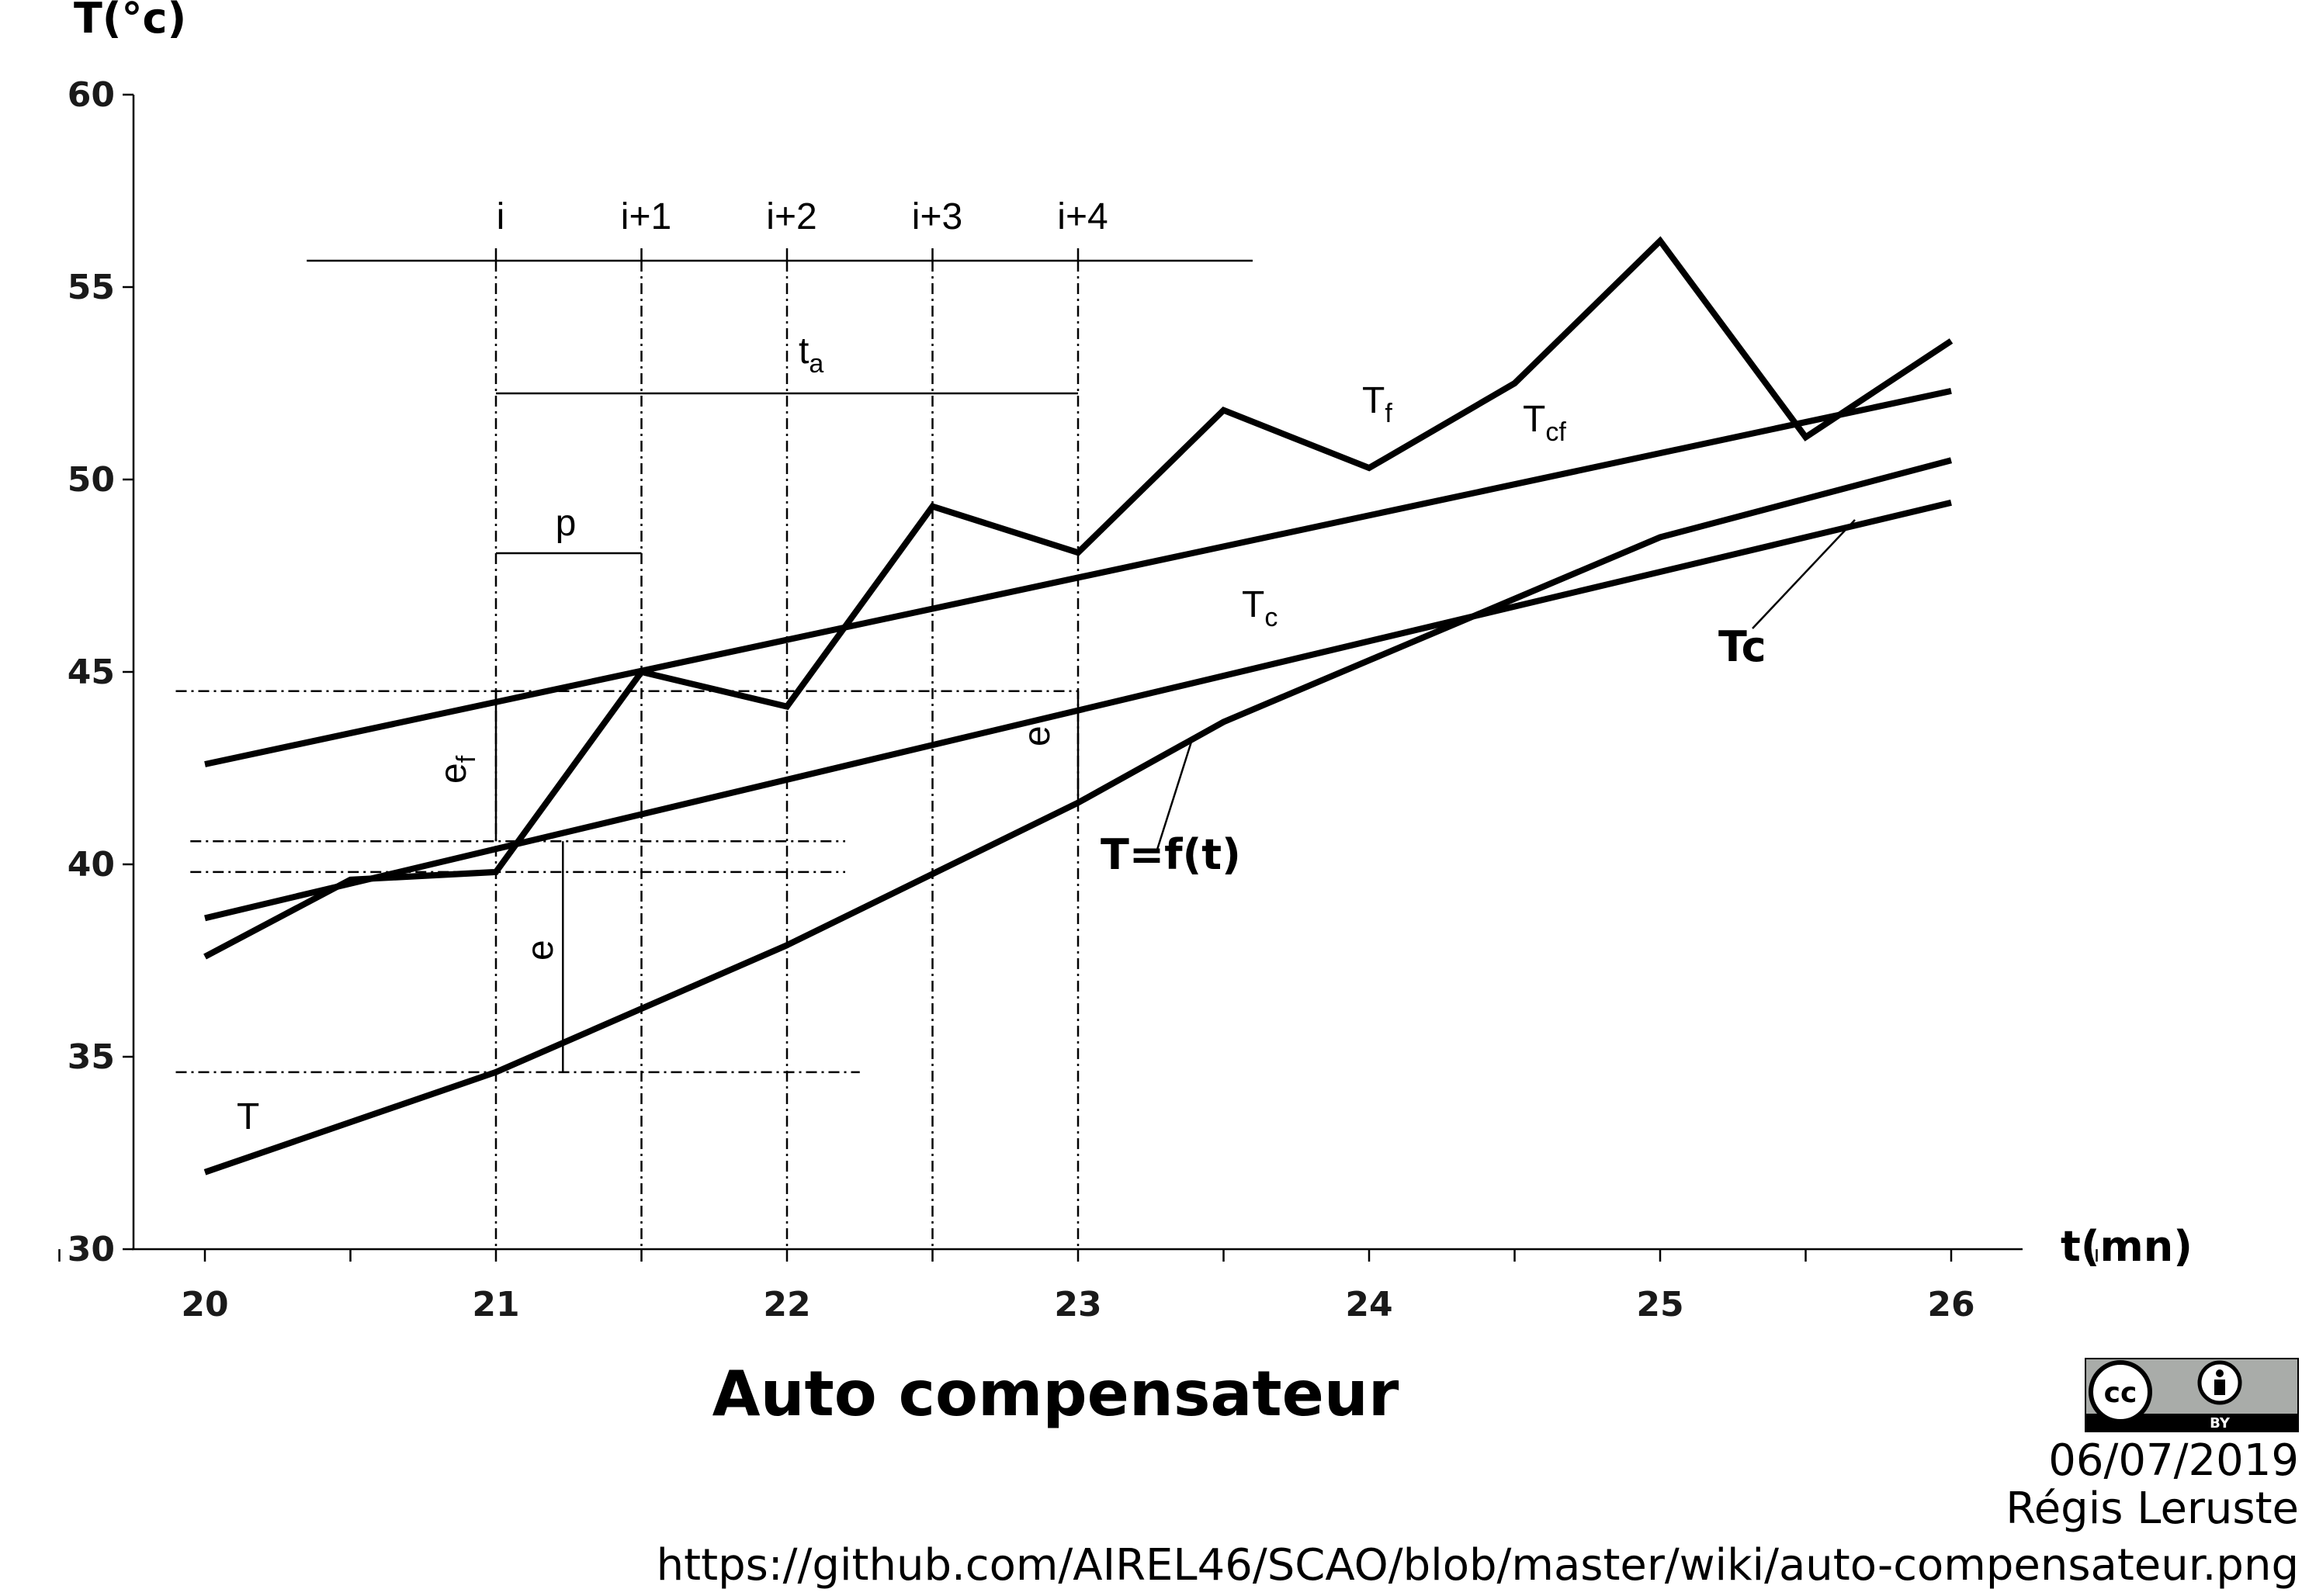 Image resolution: width=2302 pixels, height=1596 pixels. I want to click on series-label-tcf: Tcf, so click(1545, 423).